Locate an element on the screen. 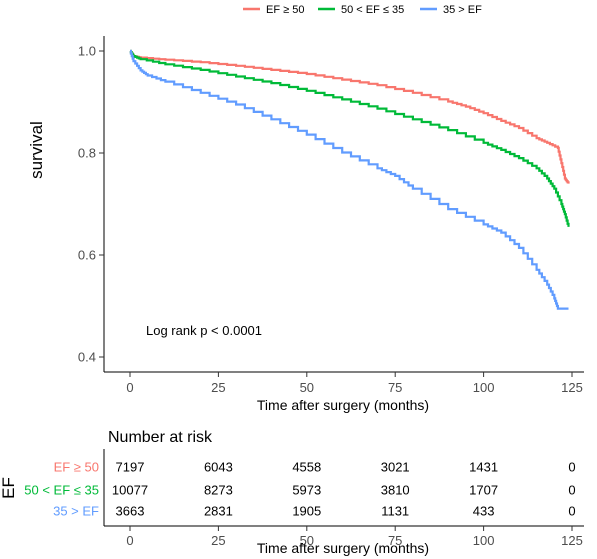 The height and width of the screenshot is (559, 597). x-tick-label-50: 50 is located at coordinates (307, 387).